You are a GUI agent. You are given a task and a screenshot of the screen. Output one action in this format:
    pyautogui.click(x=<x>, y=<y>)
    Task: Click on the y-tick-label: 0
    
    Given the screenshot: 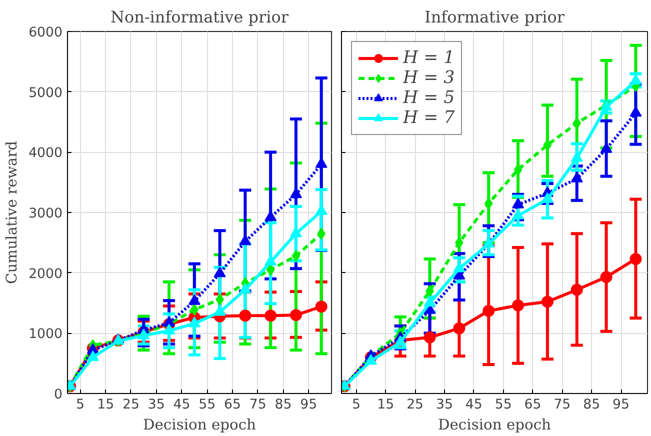 What is the action you would take?
    pyautogui.click(x=58, y=395)
    